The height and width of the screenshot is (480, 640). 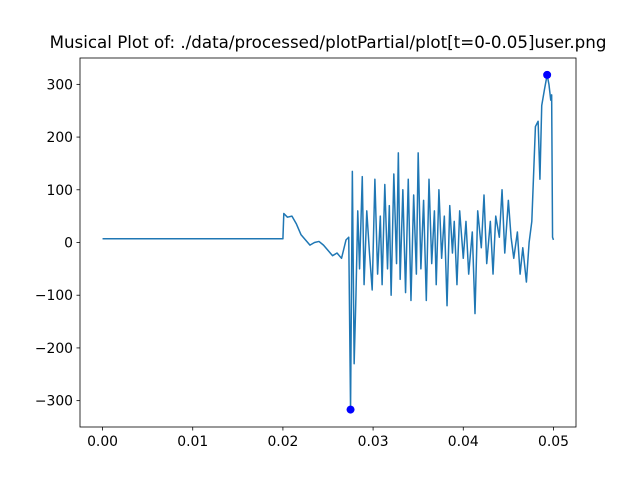 I want to click on y-tick-label: −300, so click(x=54, y=402).